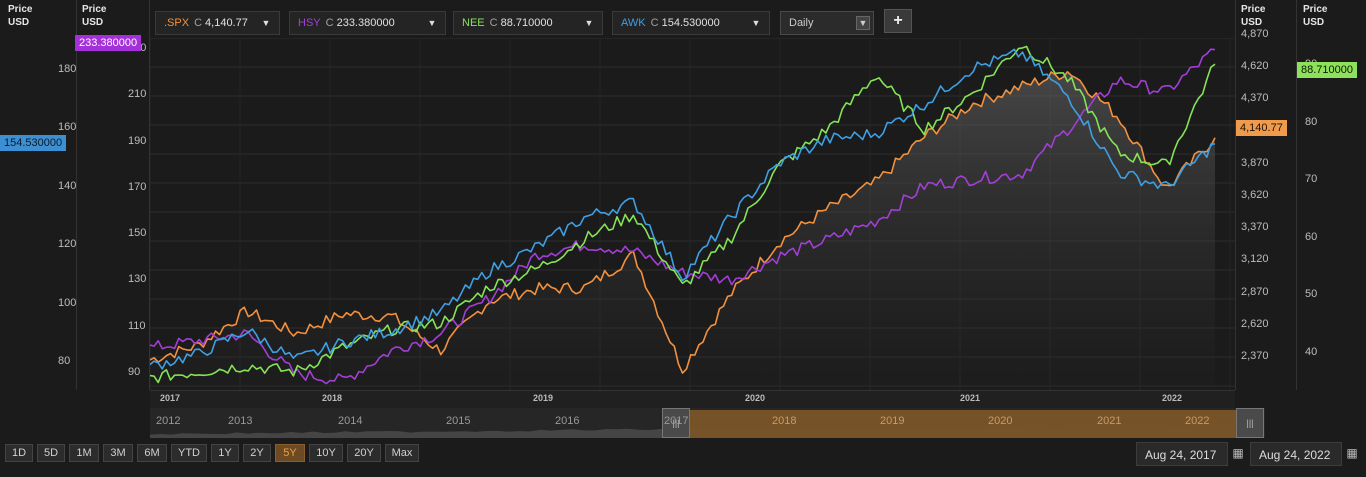 Image resolution: width=1366 pixels, height=477 pixels. What do you see at coordinates (633, 23) in the screenshot?
I see `legend-symbol: AWK` at bounding box center [633, 23].